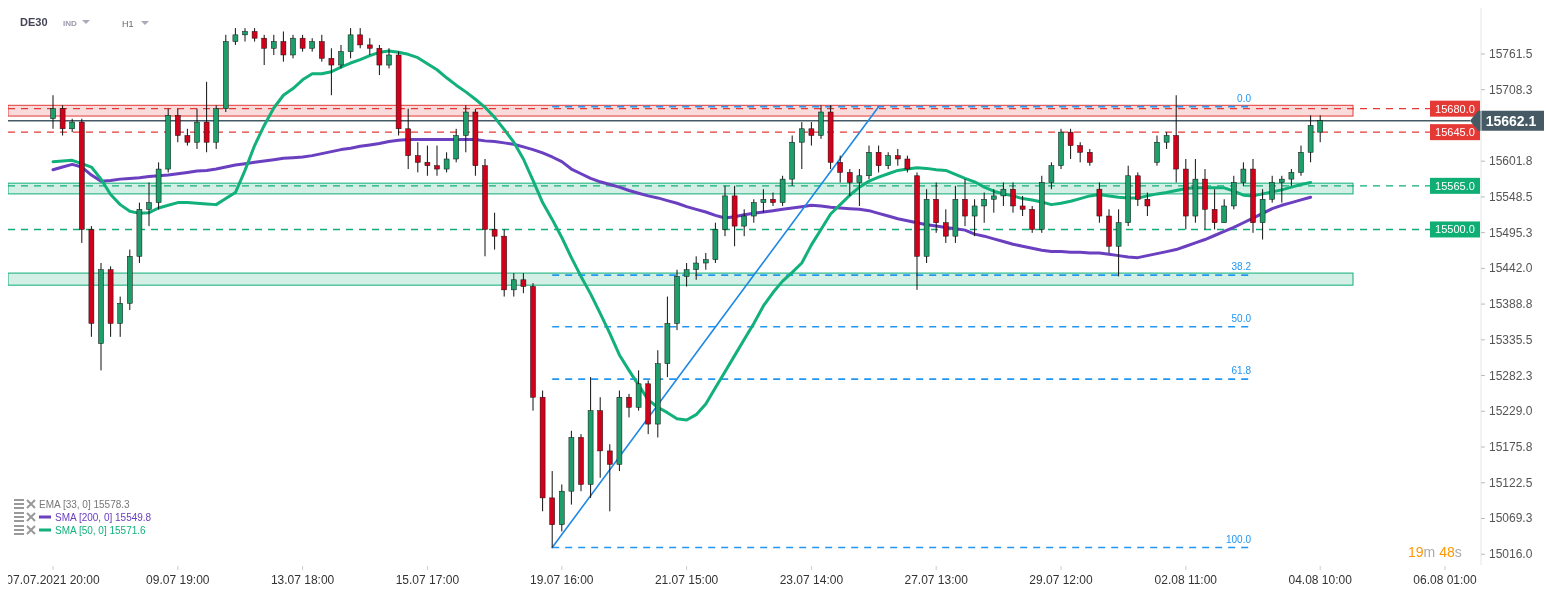 Image resolution: width=1546 pixels, height=590 pixels. Describe the element at coordinates (1511, 304) in the screenshot. I see `y-tick-label: 15388.8` at that location.